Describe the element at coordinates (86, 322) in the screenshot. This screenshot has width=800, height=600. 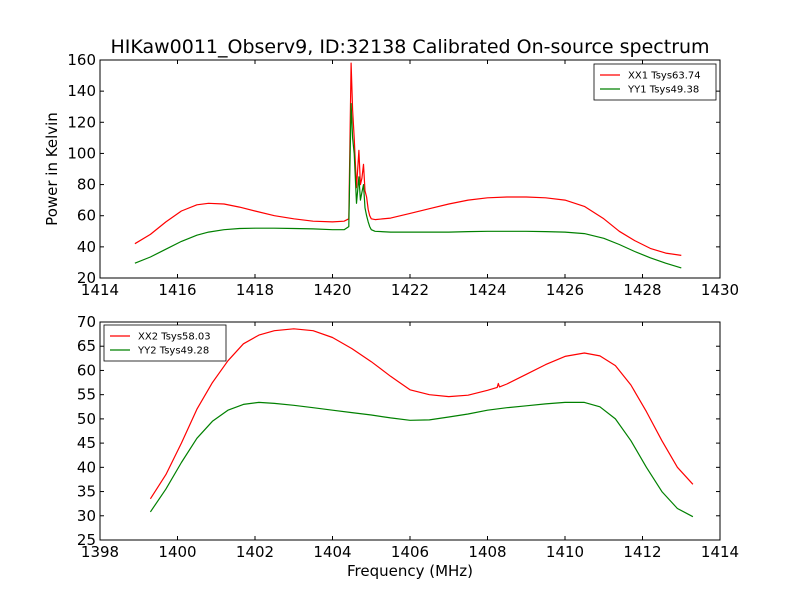
I see `bottom-y-tick-label: 70` at that location.